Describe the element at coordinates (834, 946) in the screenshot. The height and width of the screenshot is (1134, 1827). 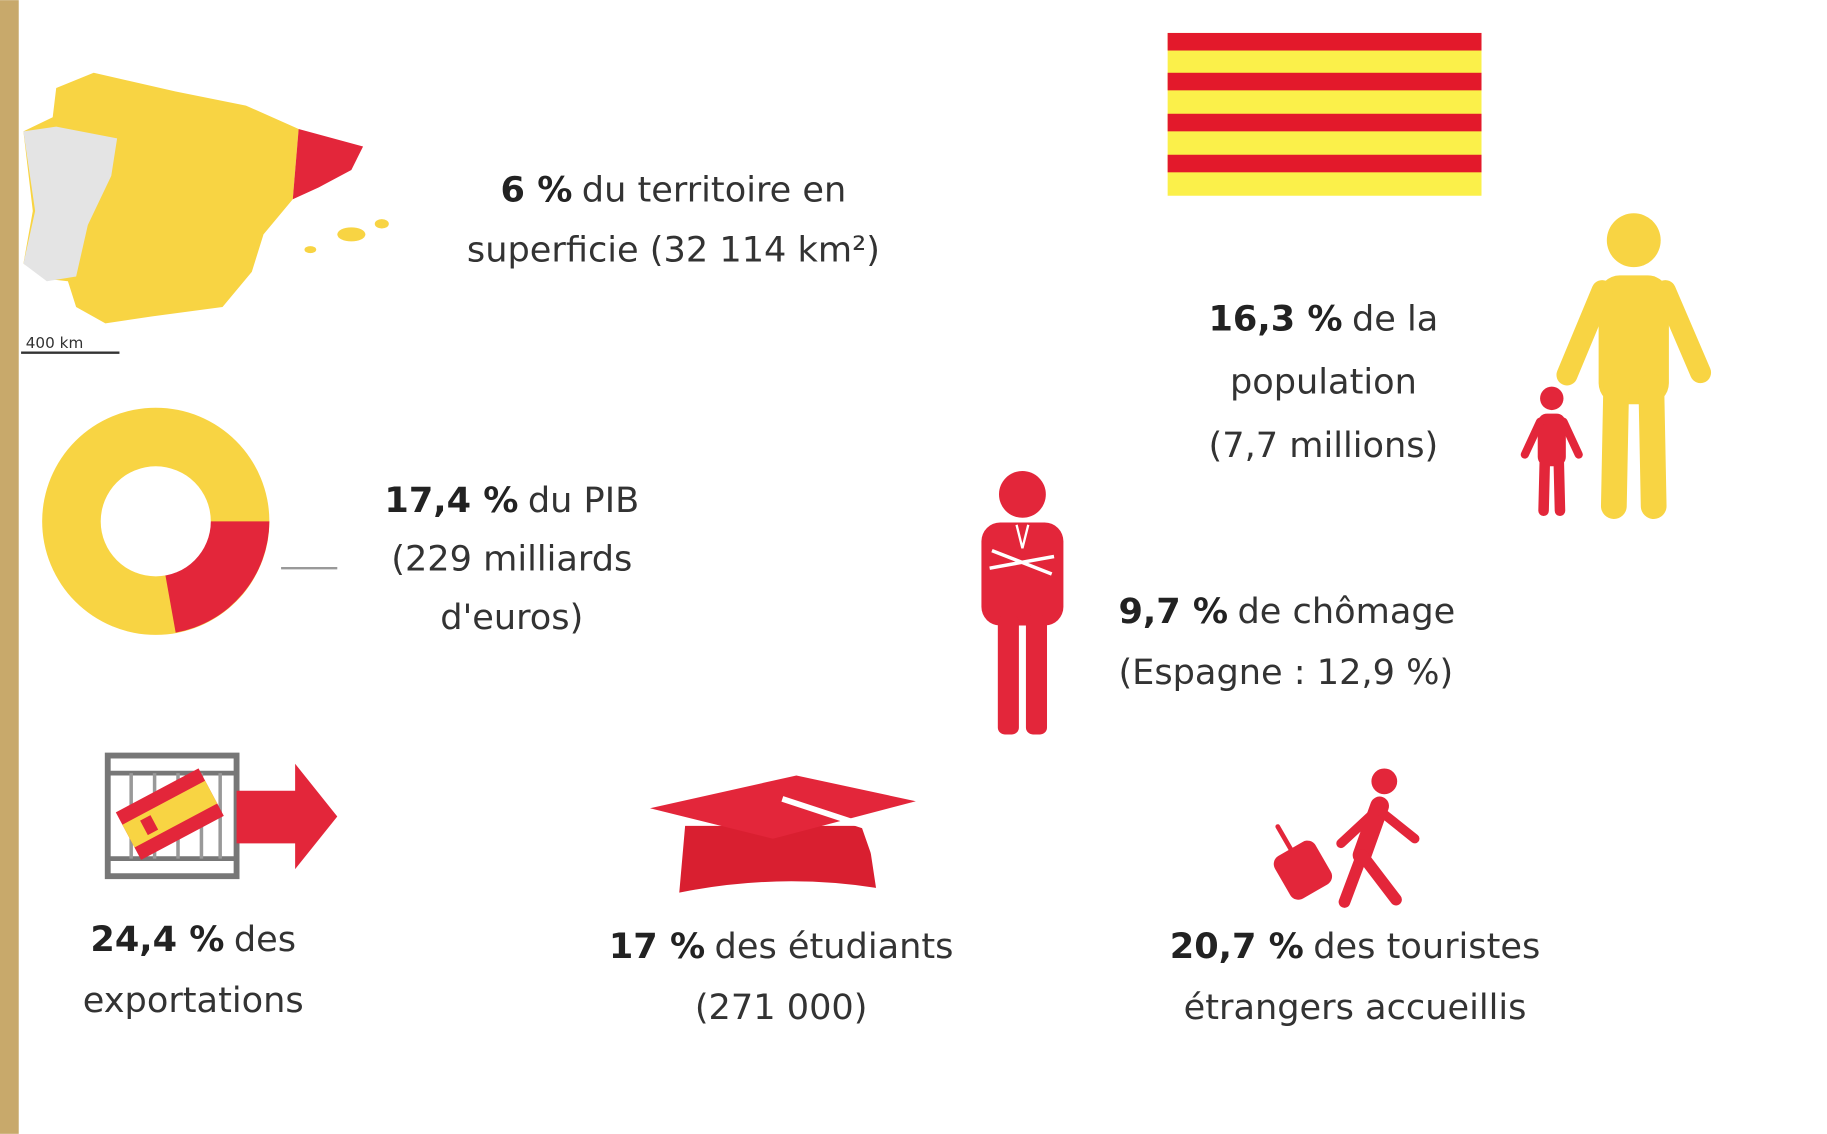
I see `stat-text: des étudiants` at that location.